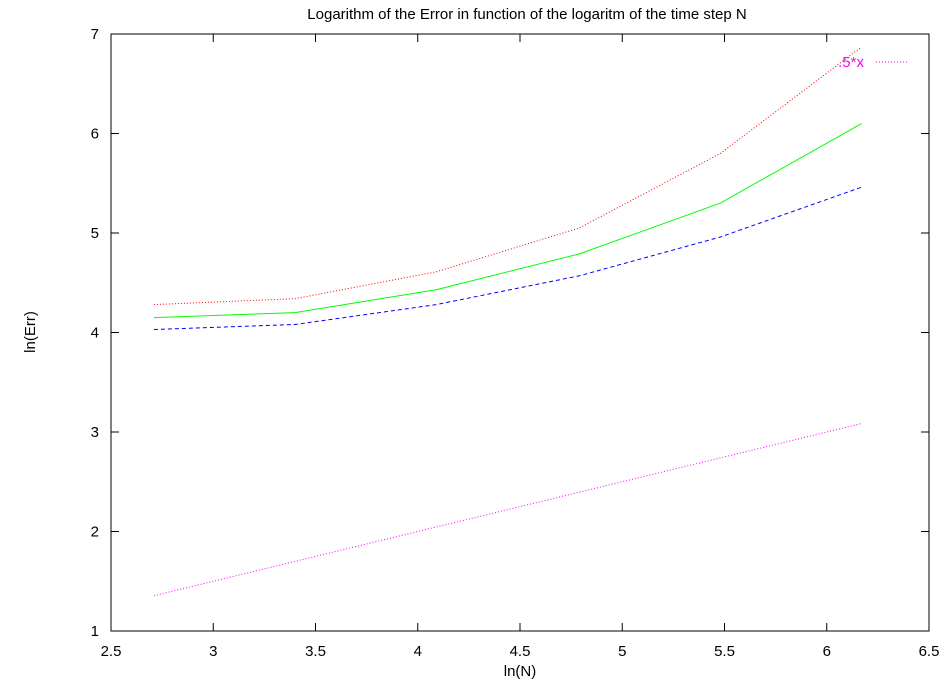 The image size is (943, 682). I want to click on x-tick-label: 3, so click(213, 651).